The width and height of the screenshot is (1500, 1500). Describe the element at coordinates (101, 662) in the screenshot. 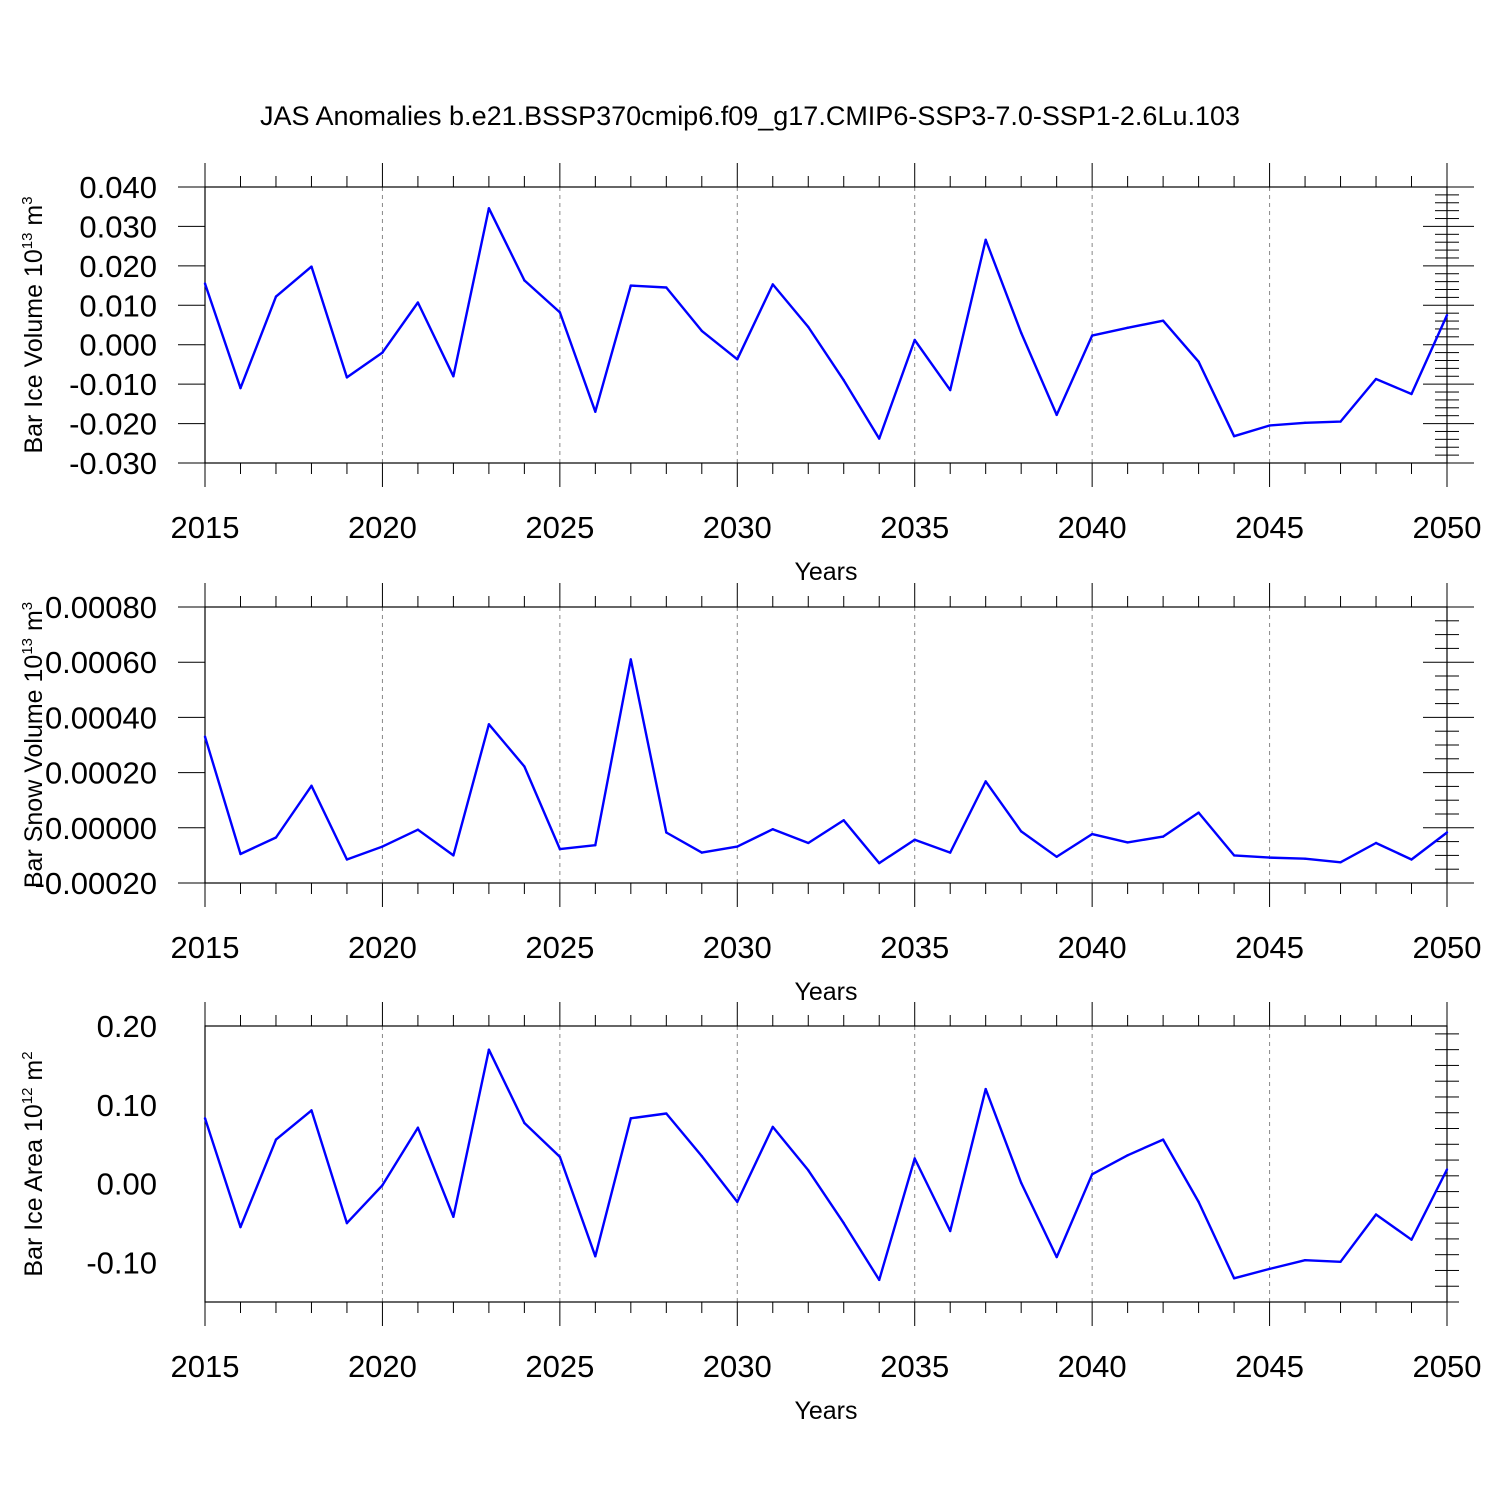

I see `y-tick-label: 0.00060` at that location.